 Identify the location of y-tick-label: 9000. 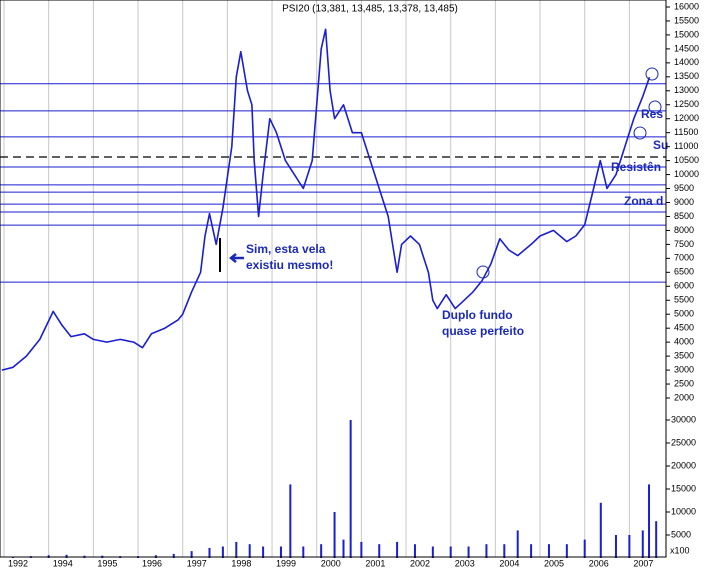
(684, 202).